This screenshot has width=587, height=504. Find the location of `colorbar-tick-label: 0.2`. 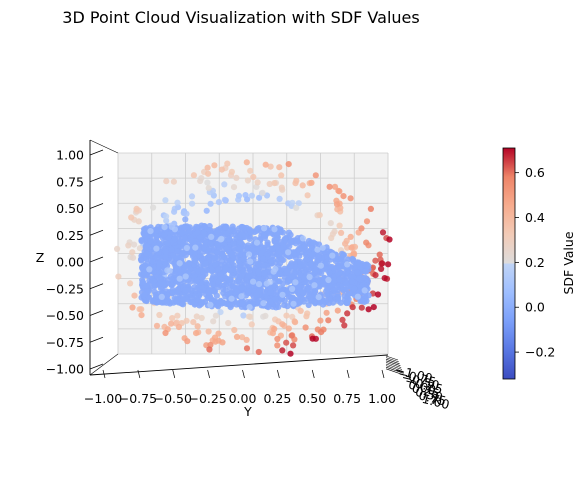

colorbar-tick-label: 0.2 is located at coordinates (535, 262).